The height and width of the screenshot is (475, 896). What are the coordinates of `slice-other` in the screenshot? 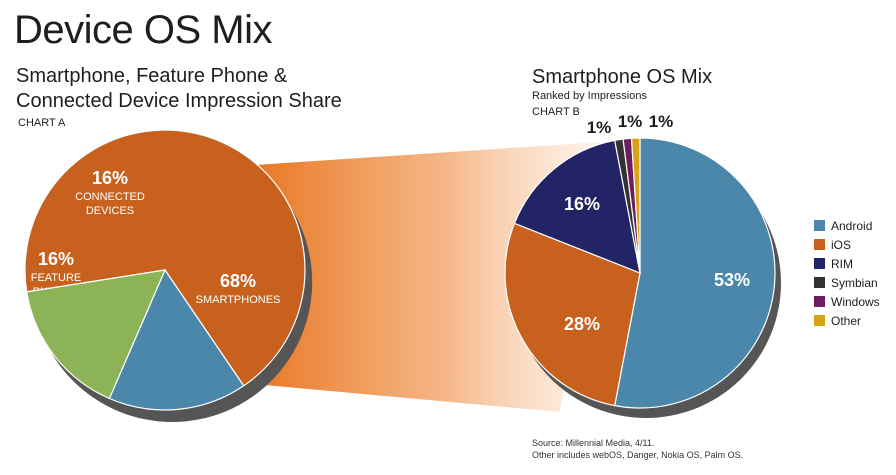 It's located at (635, 205).